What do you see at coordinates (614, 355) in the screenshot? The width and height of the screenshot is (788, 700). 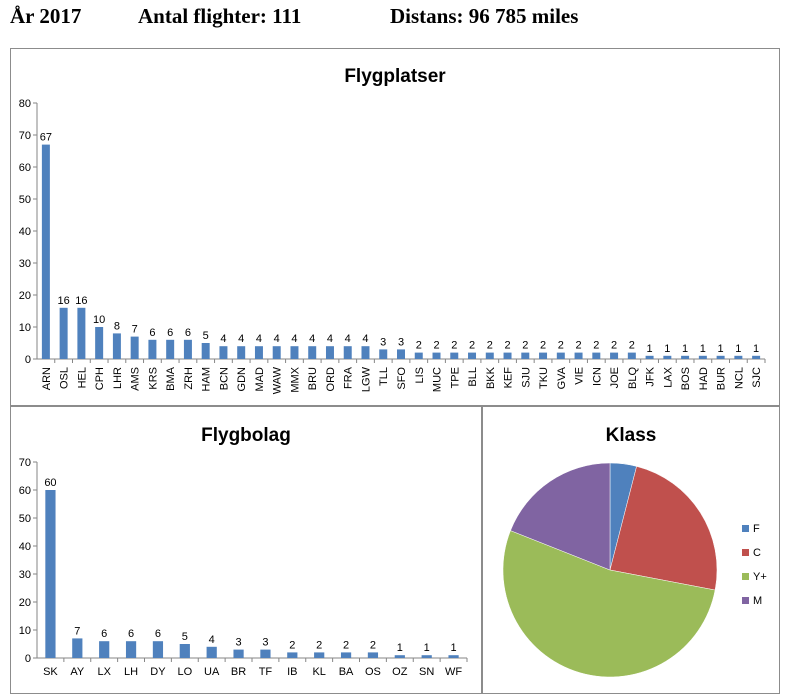 I see `airports-bar-joe` at bounding box center [614, 355].